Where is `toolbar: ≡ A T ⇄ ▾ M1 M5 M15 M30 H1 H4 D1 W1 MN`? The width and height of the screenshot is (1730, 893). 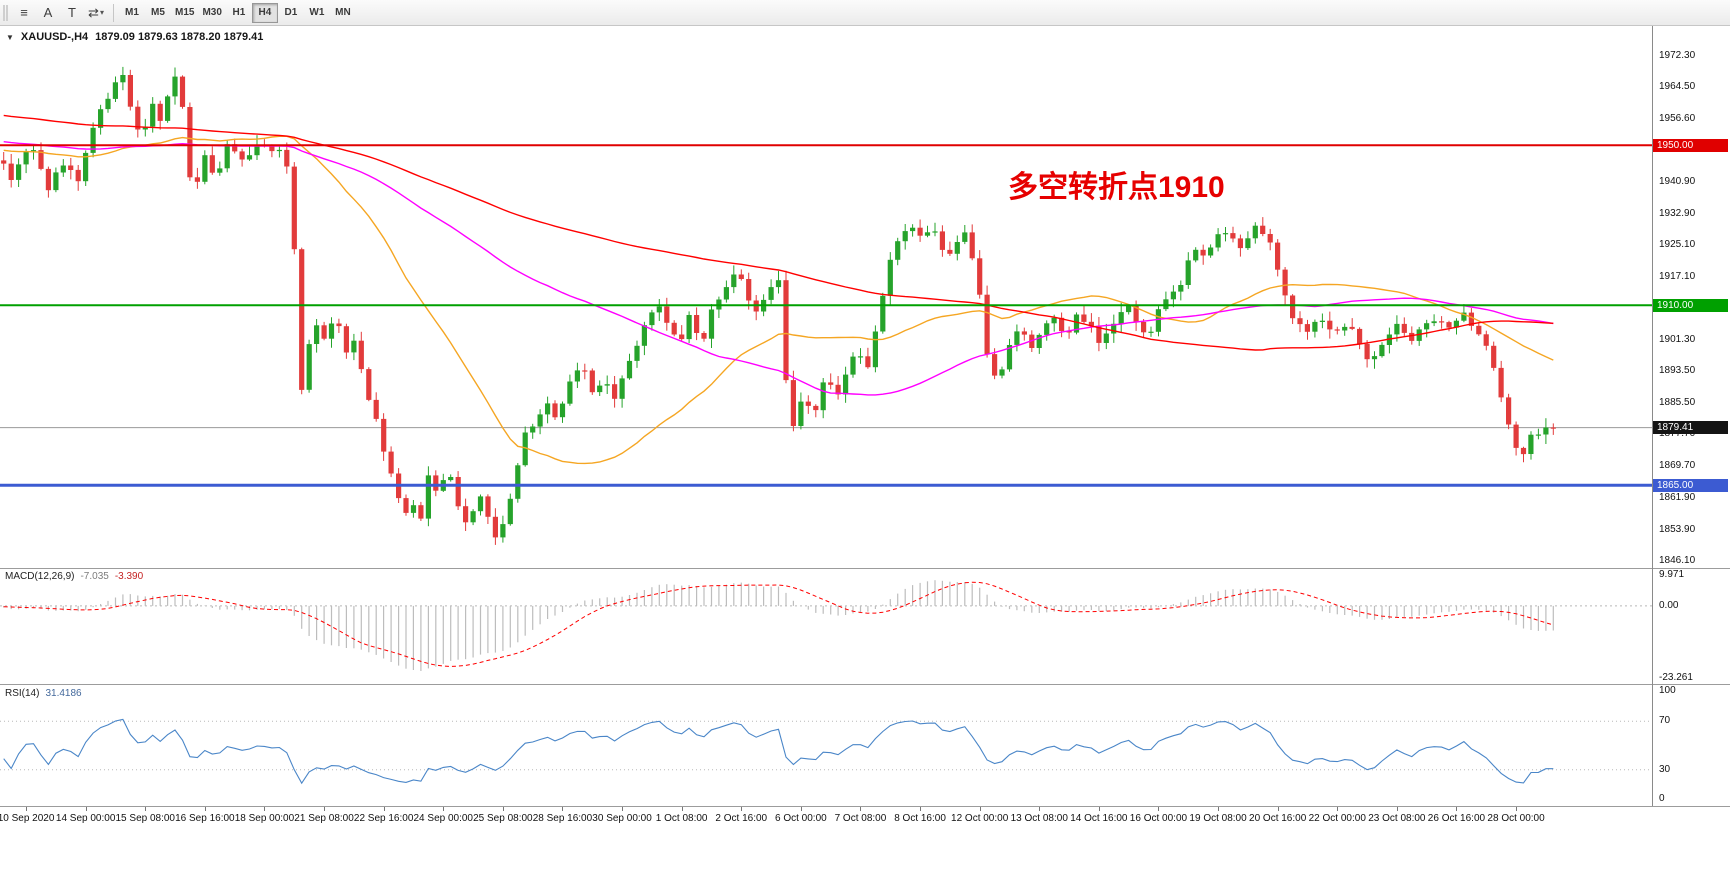 toolbar: ≡ A T ⇄ ▾ M1 M5 M15 M30 H1 H4 D1 W1 MN is located at coordinates (865, 13).